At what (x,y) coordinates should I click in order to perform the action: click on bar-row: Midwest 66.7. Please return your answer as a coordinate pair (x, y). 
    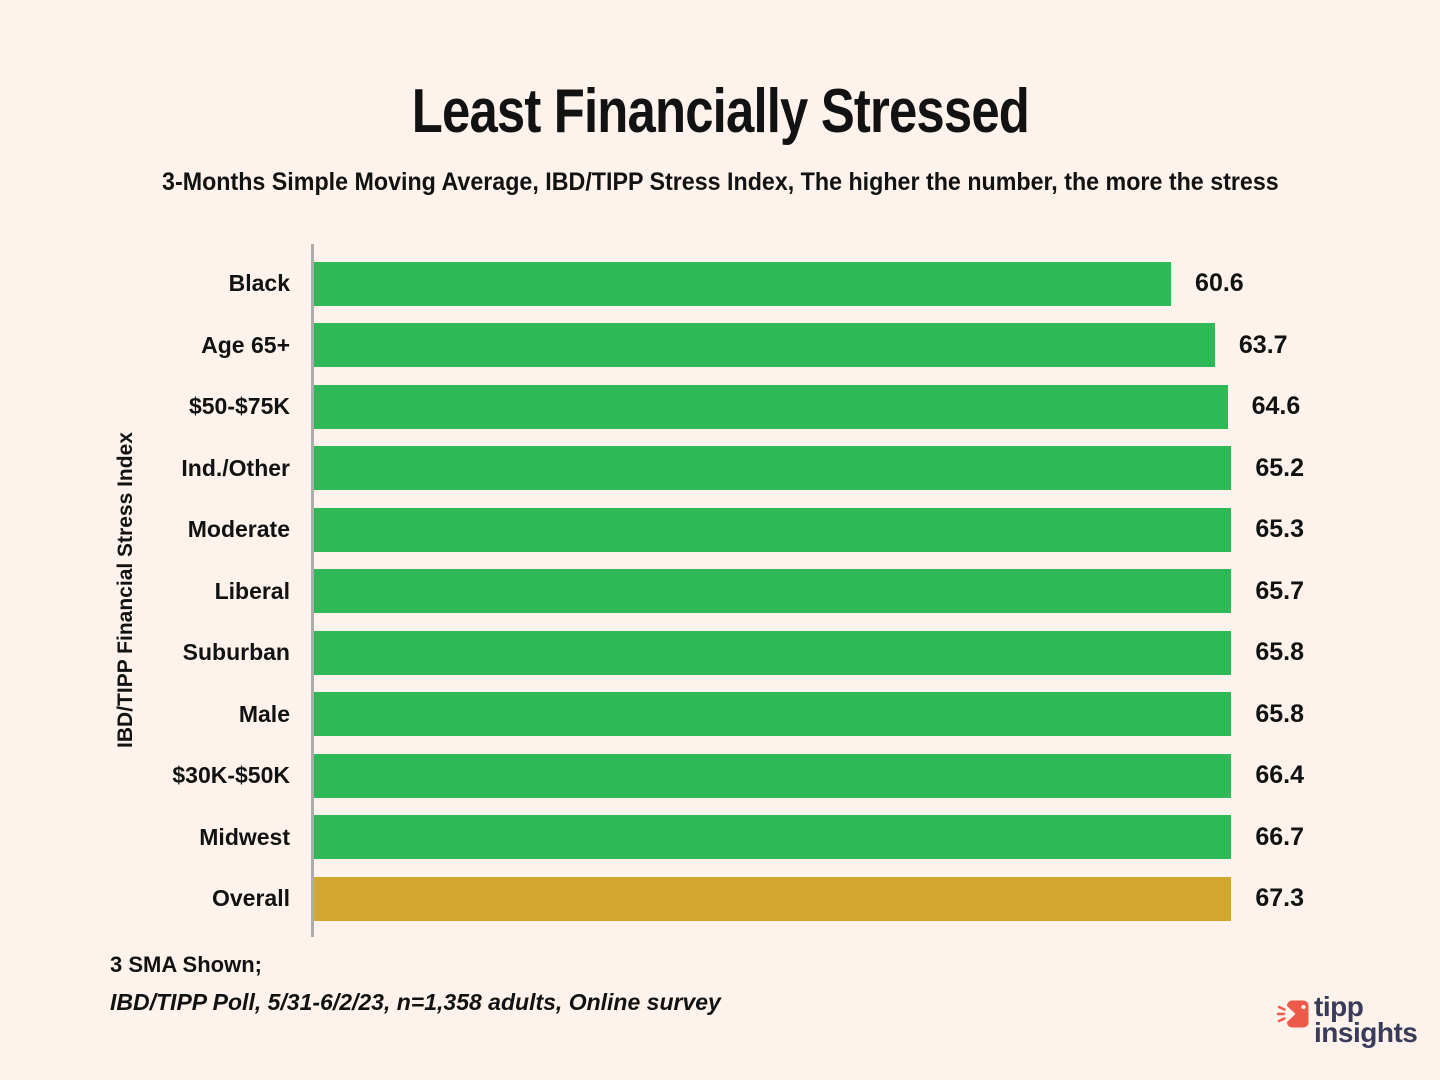
    Looking at the image, I should click on (720, 838).